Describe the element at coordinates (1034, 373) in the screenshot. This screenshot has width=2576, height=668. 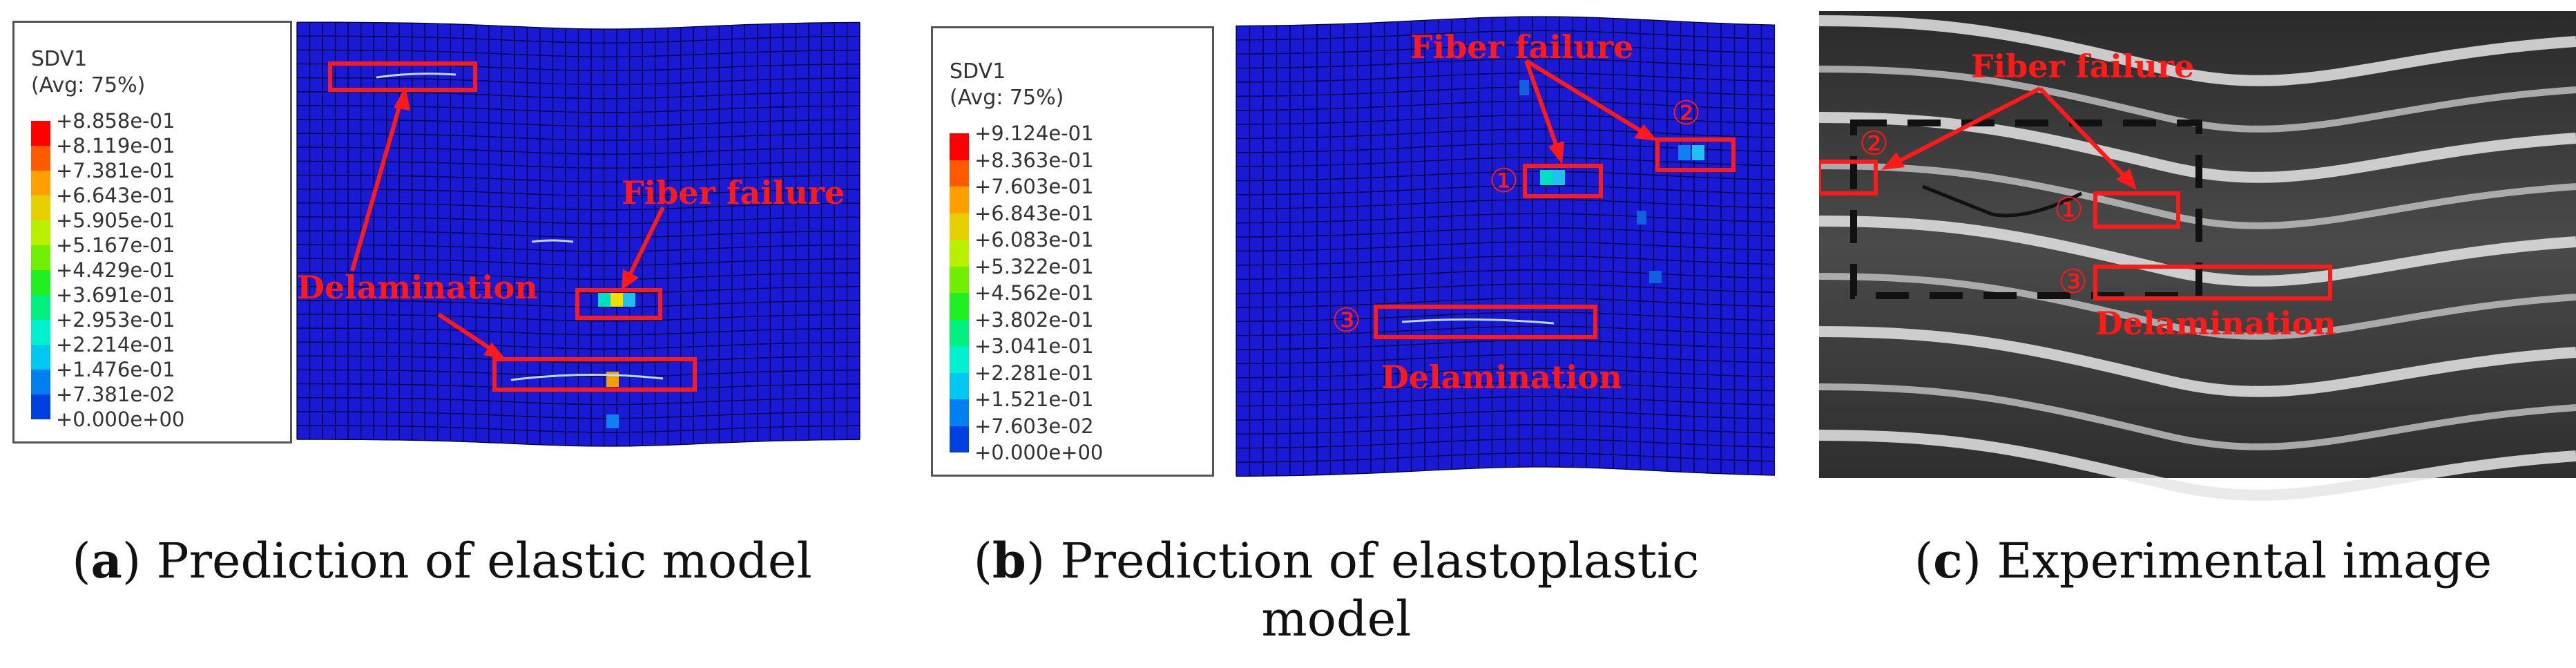
I see `legend-value: +2.281e-01` at that location.